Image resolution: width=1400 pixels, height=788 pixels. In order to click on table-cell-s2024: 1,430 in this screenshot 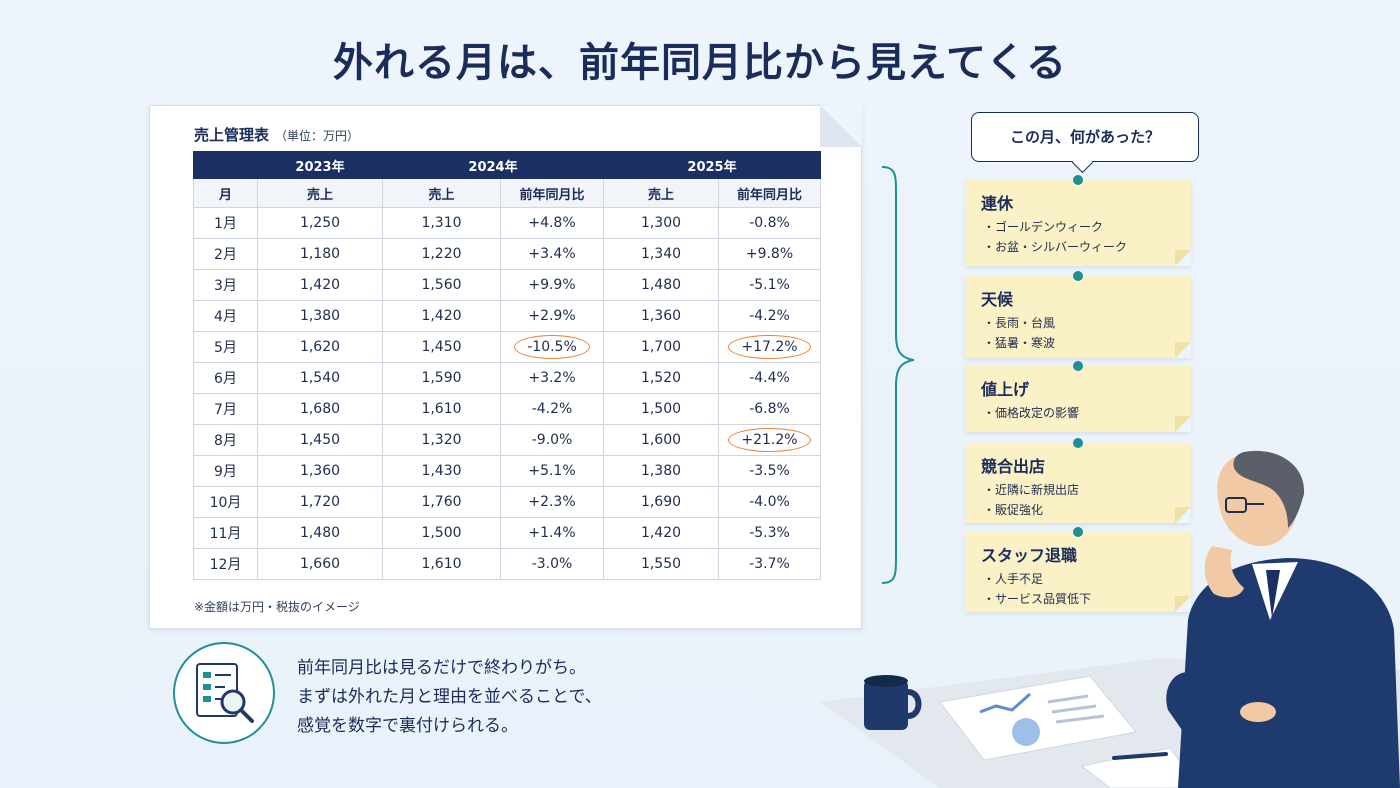, I will do `click(441, 471)`.